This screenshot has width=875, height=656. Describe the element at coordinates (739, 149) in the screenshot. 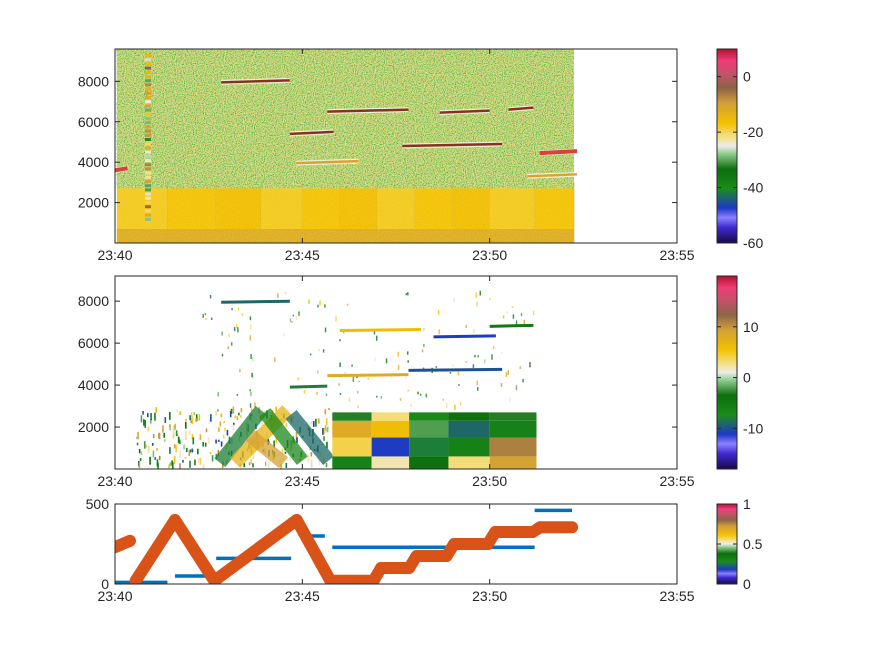

I see `colorbar-top: -60 -40 -20 0` at that location.